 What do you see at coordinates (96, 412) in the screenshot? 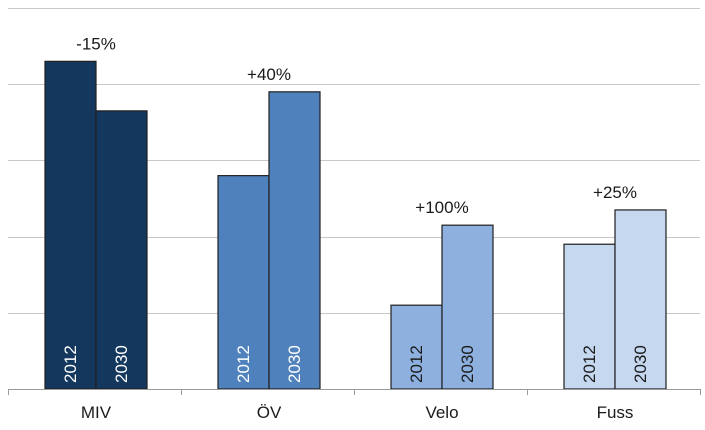
I see `category-label: MIV` at bounding box center [96, 412].